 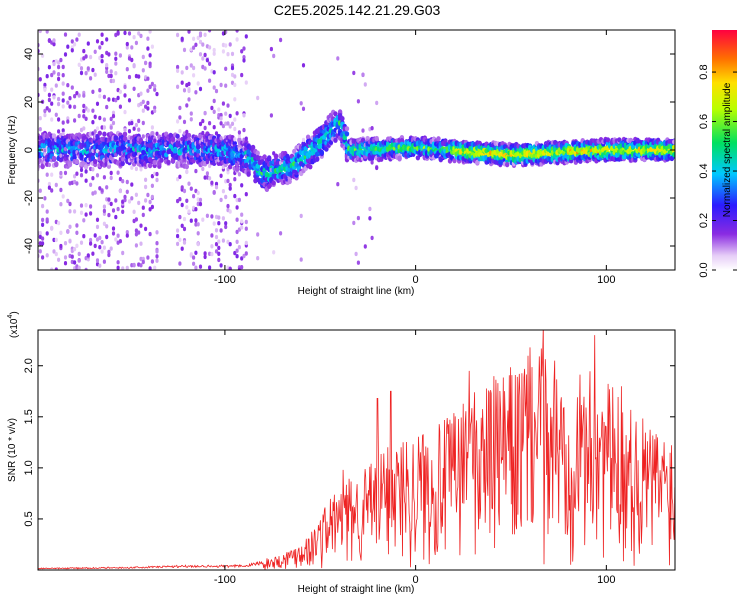 What do you see at coordinates (29, 416) in the screenshot?
I see `y-tick-label: 1.5` at bounding box center [29, 416].